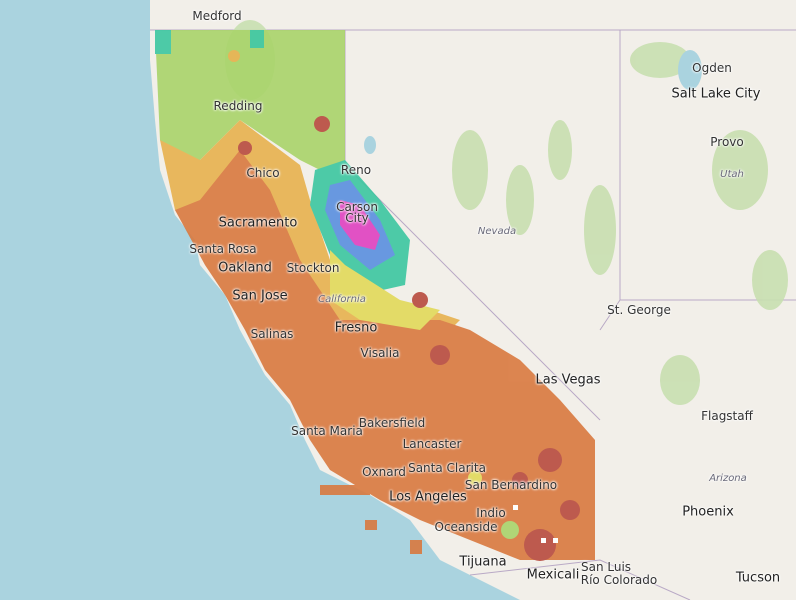  Describe the element at coordinates (727, 142) in the screenshot. I see `city-label: Provo` at that location.